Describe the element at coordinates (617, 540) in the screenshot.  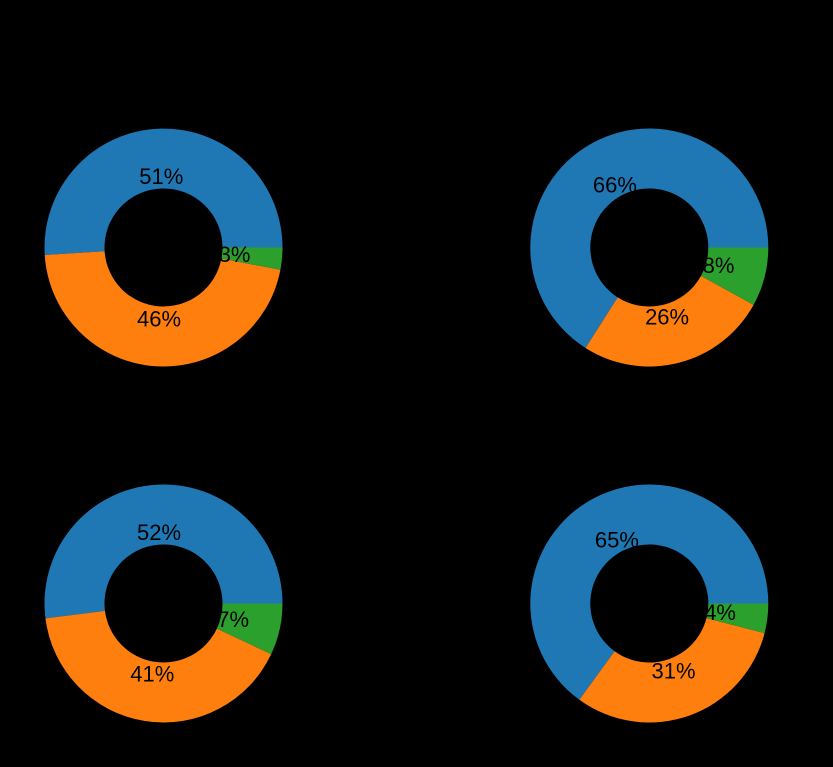
I see `svg-text: 65%` at that location.